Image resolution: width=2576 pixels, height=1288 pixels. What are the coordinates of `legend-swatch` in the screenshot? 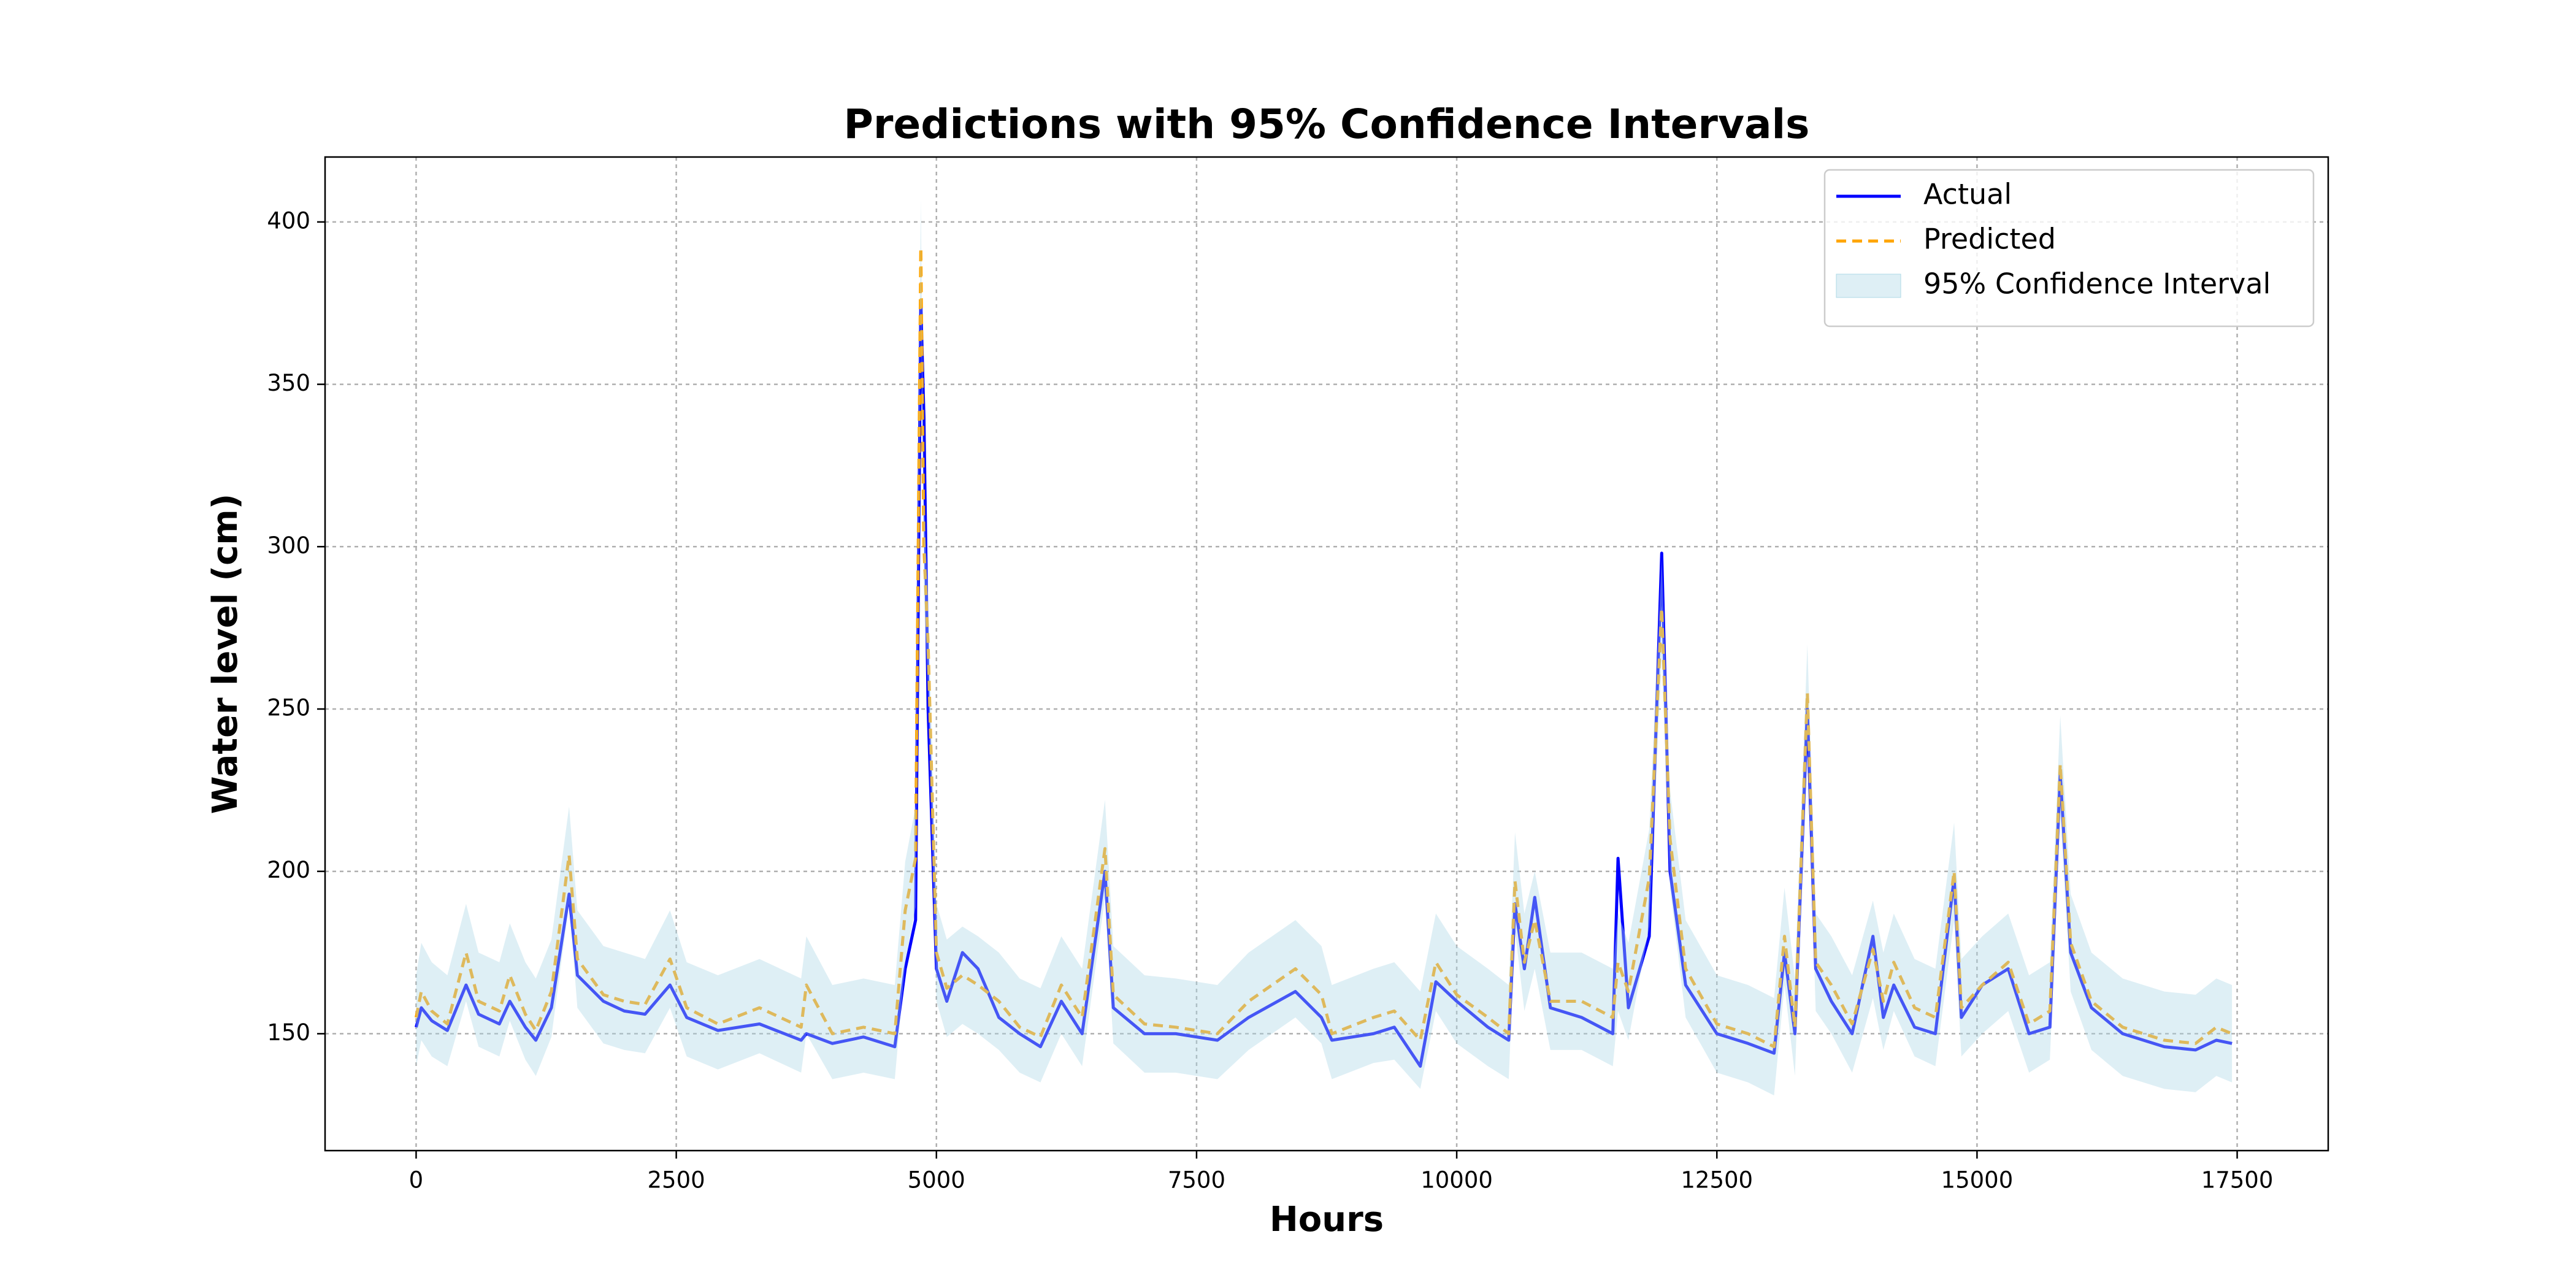 It's located at (1868, 286).